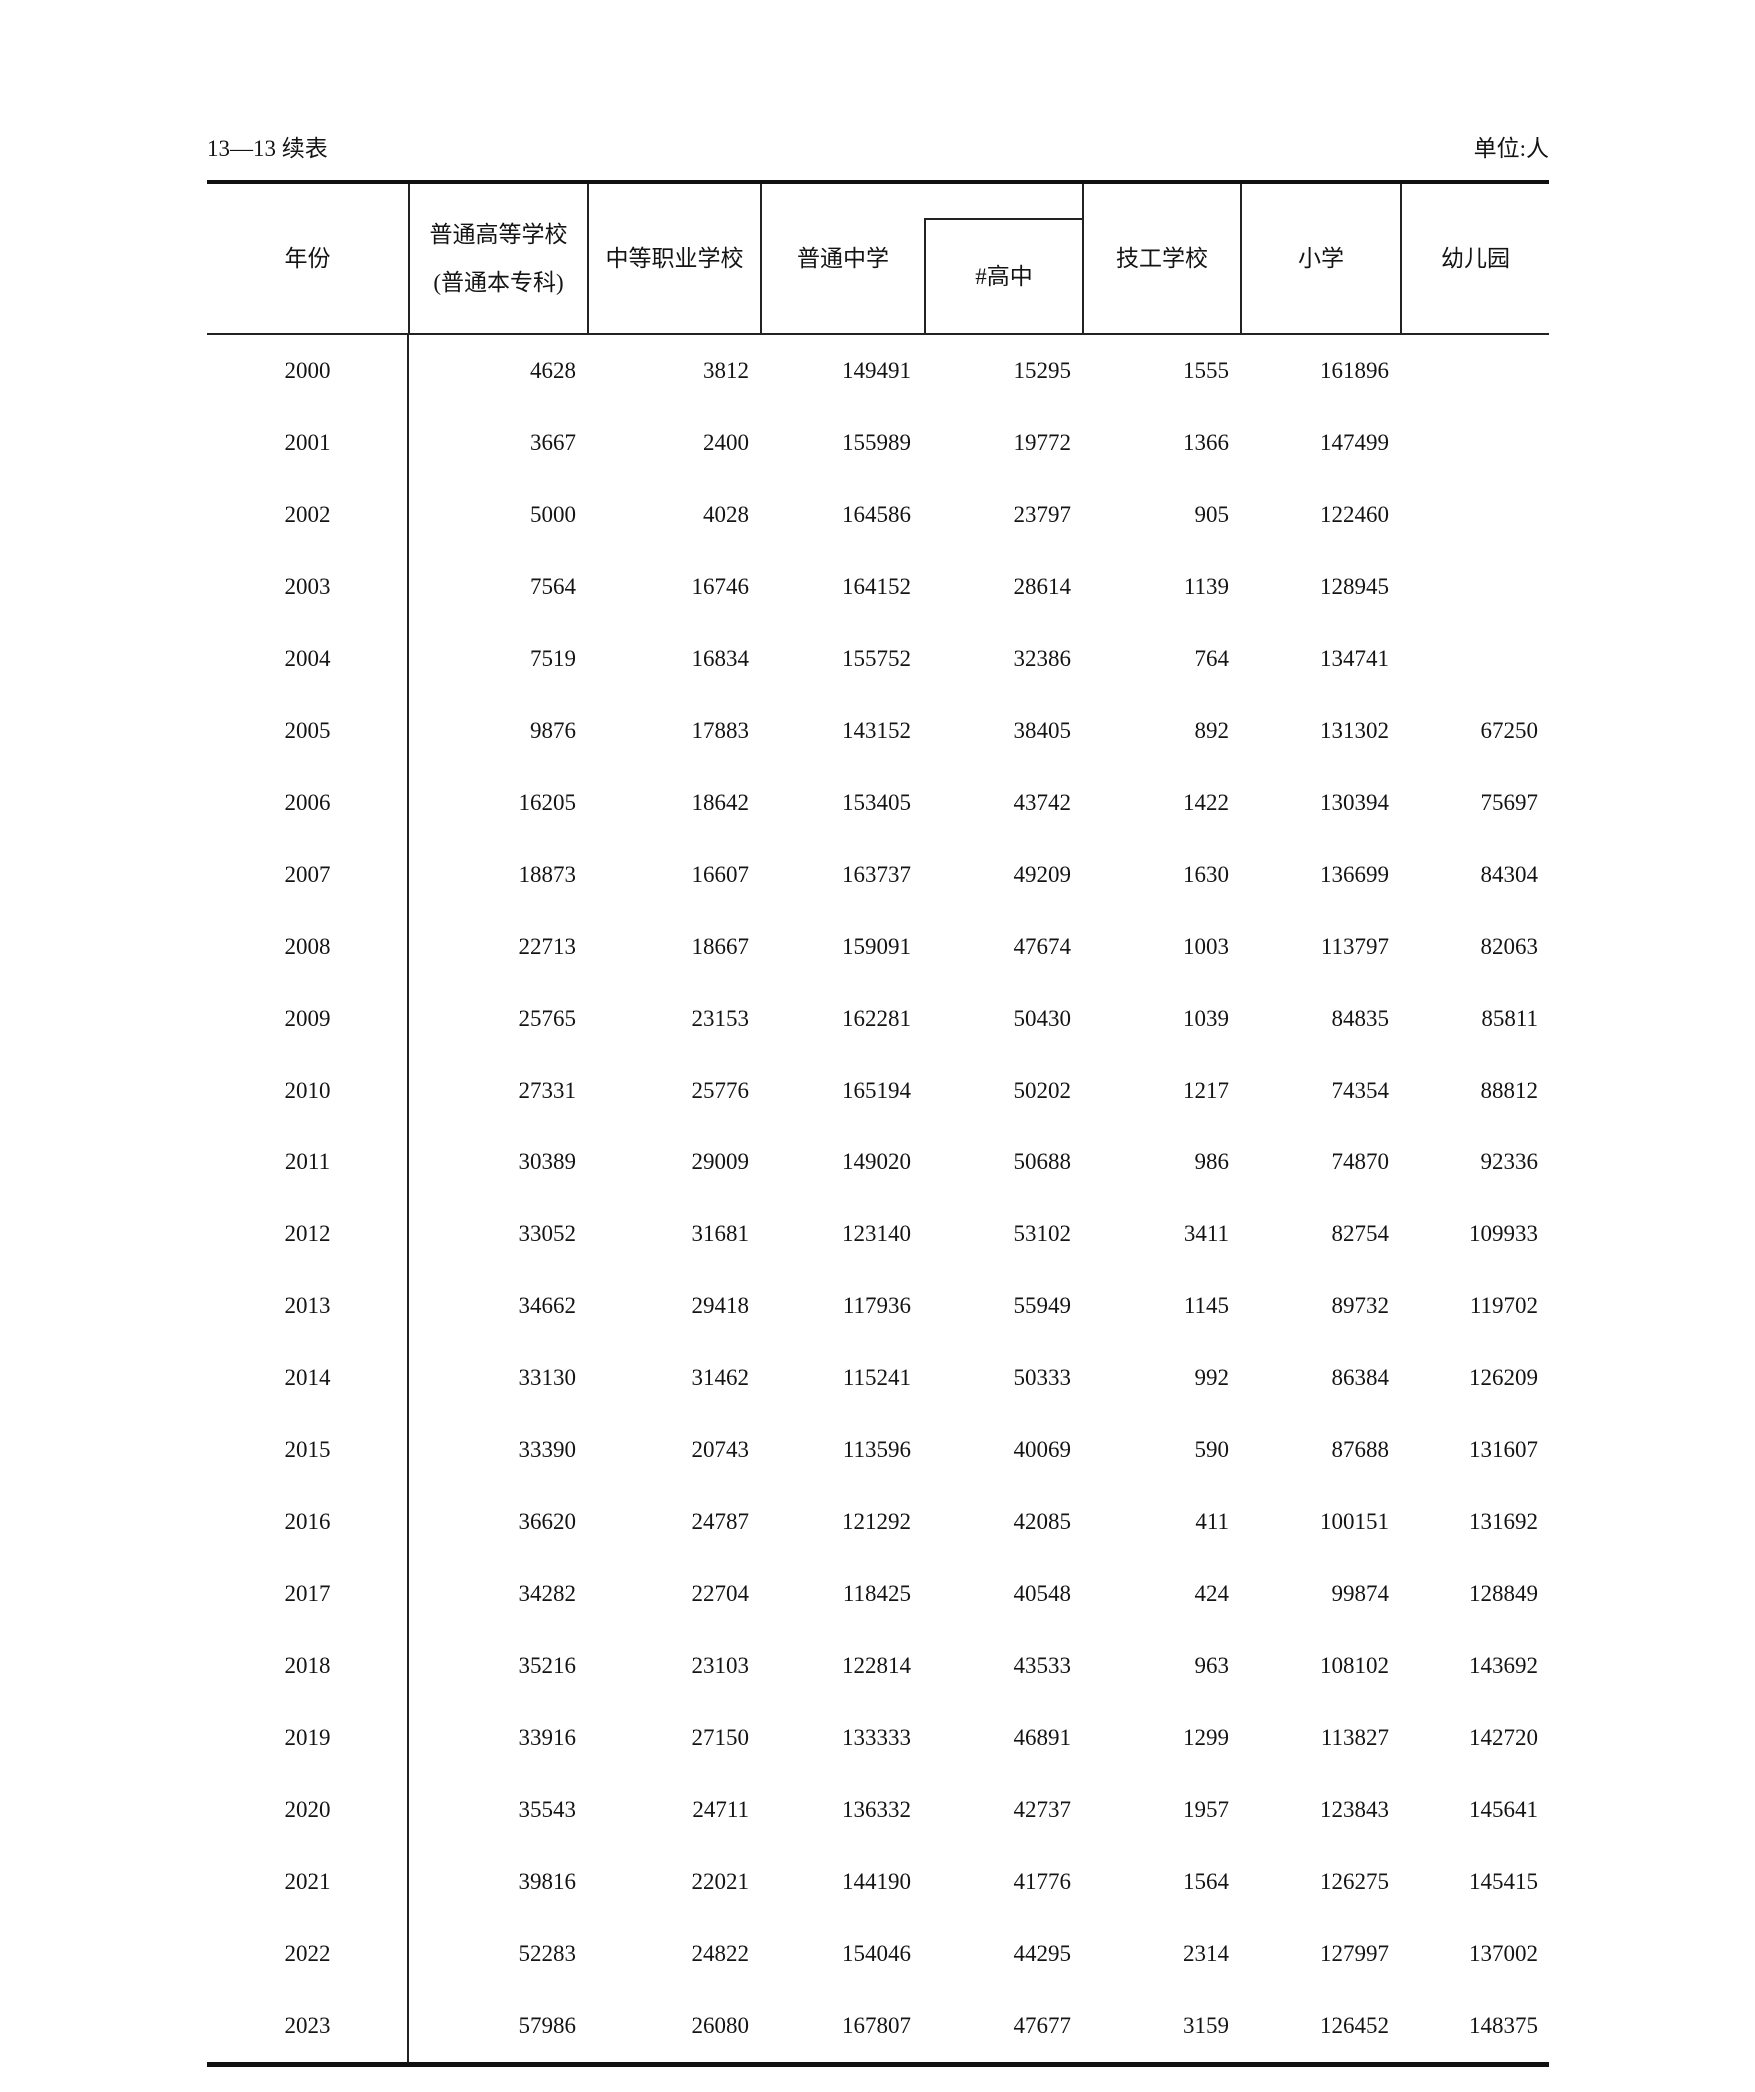  What do you see at coordinates (878, 1019) in the screenshot?
I see `table-row: 2009 25765 23153 162281 50430 1039 84835 85811` at bounding box center [878, 1019].